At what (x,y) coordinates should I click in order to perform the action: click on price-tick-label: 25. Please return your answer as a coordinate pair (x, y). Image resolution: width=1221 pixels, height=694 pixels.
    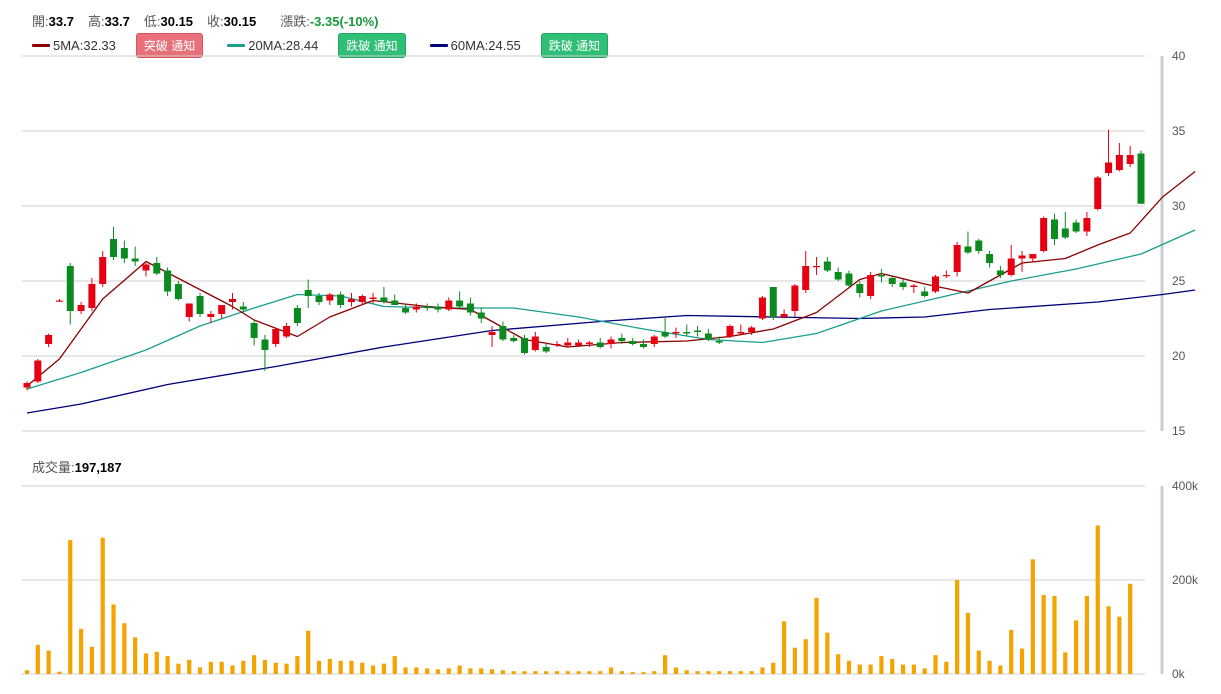
    Looking at the image, I should click on (1179, 281).